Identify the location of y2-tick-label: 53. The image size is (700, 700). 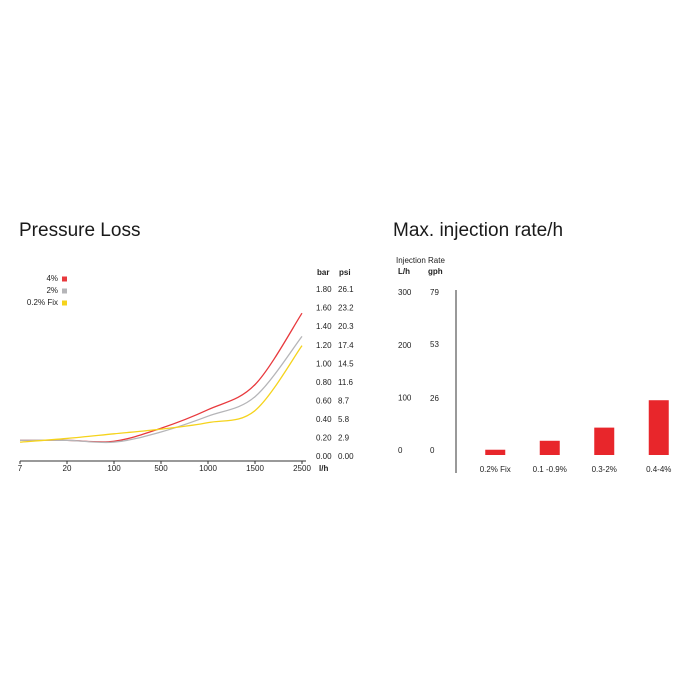
(434, 344).